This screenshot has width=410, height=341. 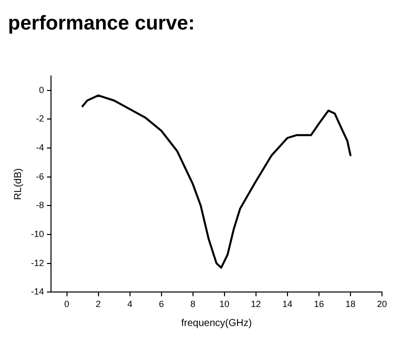 I want to click on y-tick-label: -6, so click(x=40, y=176).